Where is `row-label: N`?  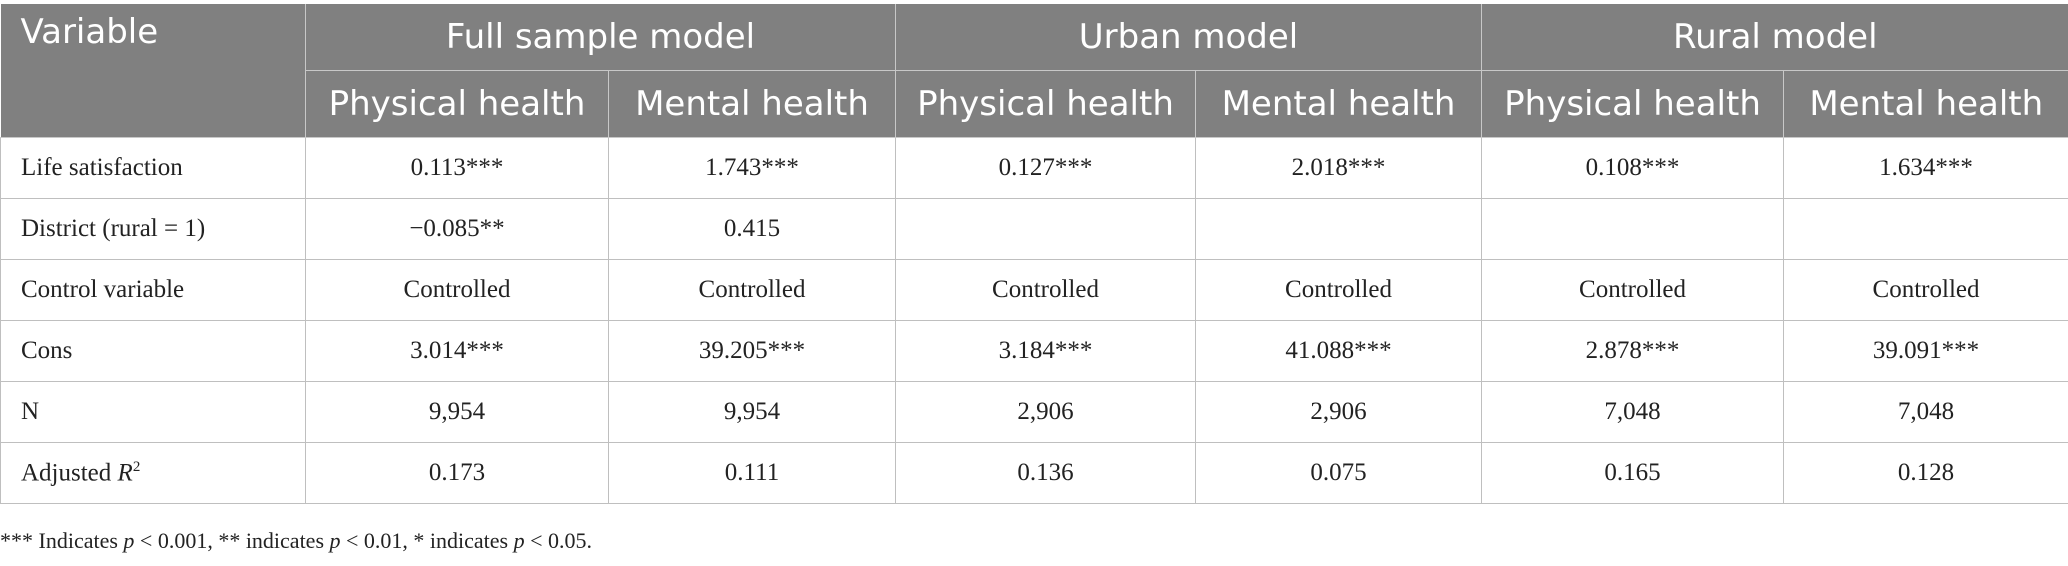 row-label: N is located at coordinates (153, 412).